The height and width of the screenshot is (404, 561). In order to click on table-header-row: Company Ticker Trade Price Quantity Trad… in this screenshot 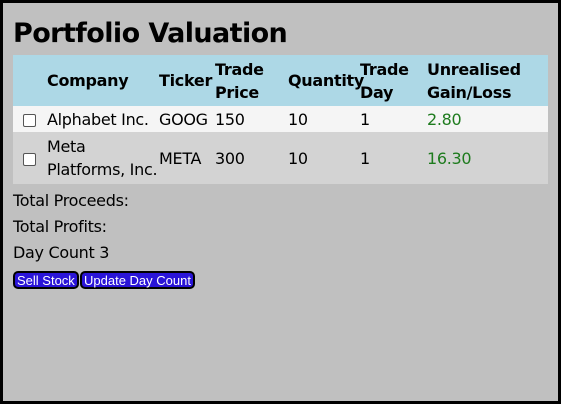, I will do `click(280, 80)`.